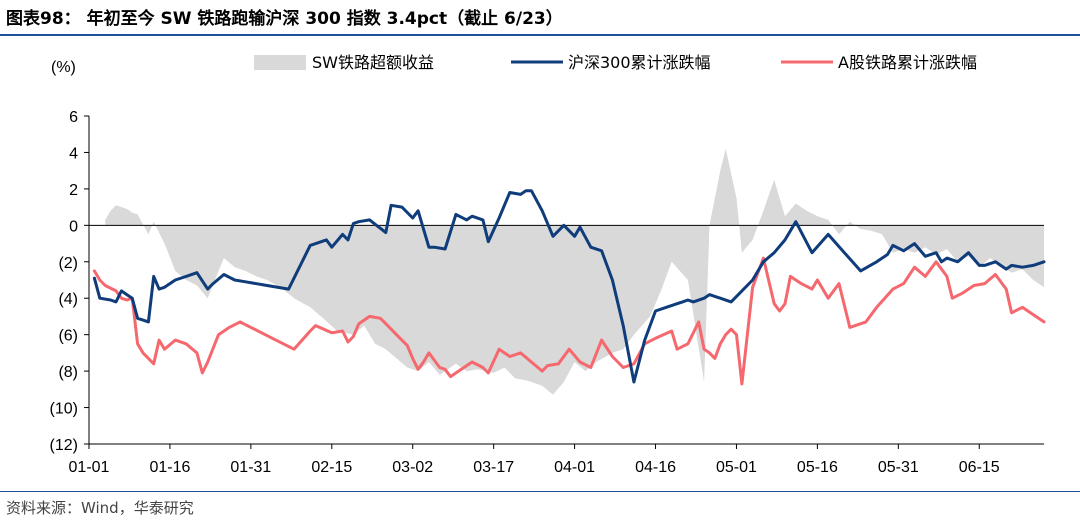 The width and height of the screenshot is (1080, 527). I want to click on legend-label-a-share-railway: A股铁路累计涨跌幅, so click(907, 62).